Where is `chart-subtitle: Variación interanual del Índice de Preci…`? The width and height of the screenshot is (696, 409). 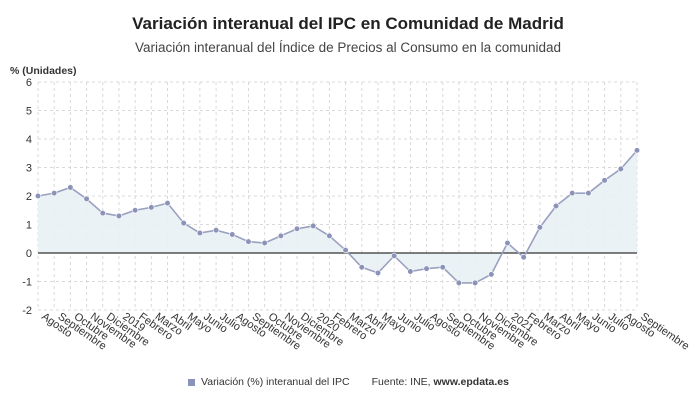 chart-subtitle: Variación interanual del Índice de Preci… is located at coordinates (347, 47).